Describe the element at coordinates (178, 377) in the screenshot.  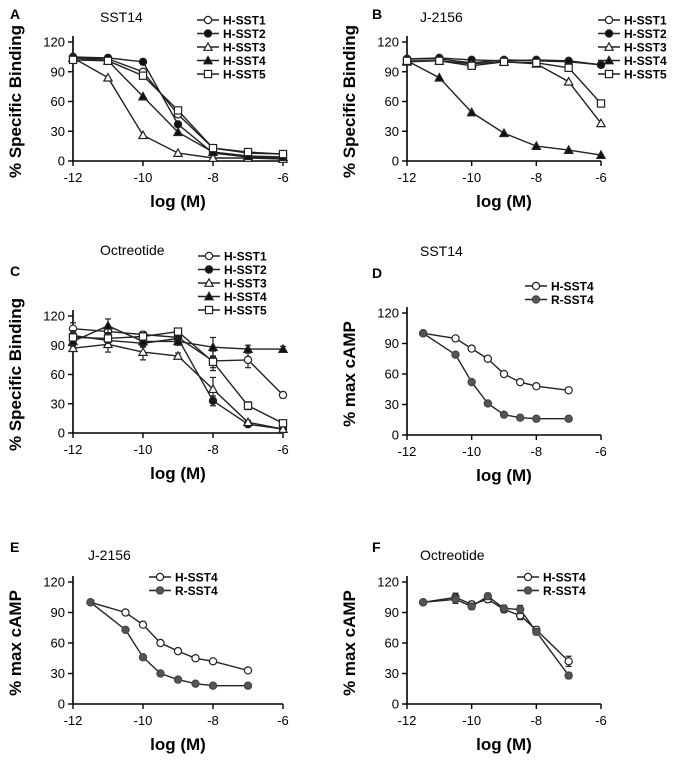
I see `series-h-sst5` at that location.